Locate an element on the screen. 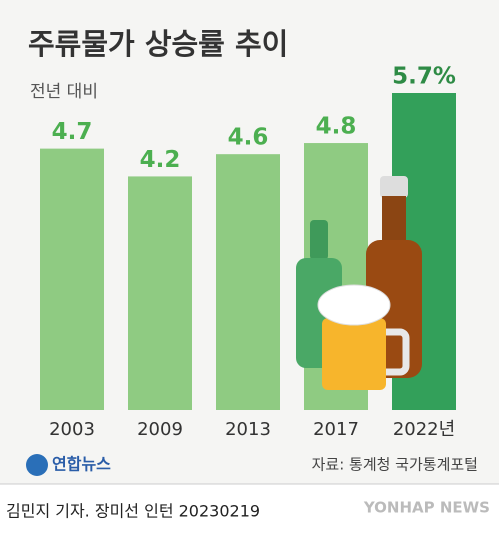 This screenshot has width=499, height=538. illustration is located at coordinates (359, 283).